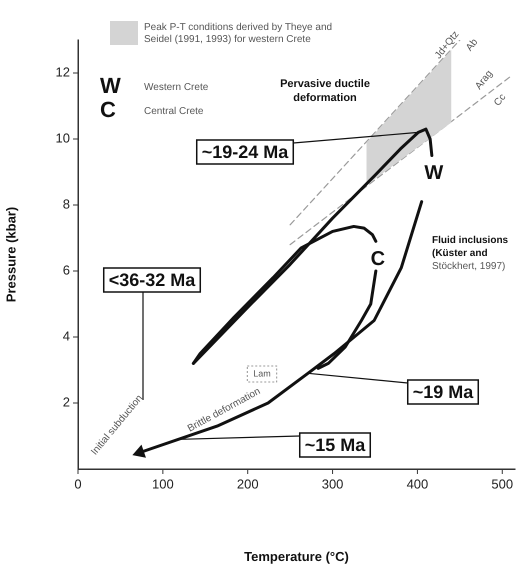 The image size is (526, 569). I want to click on annotation: Lam, so click(262, 373).